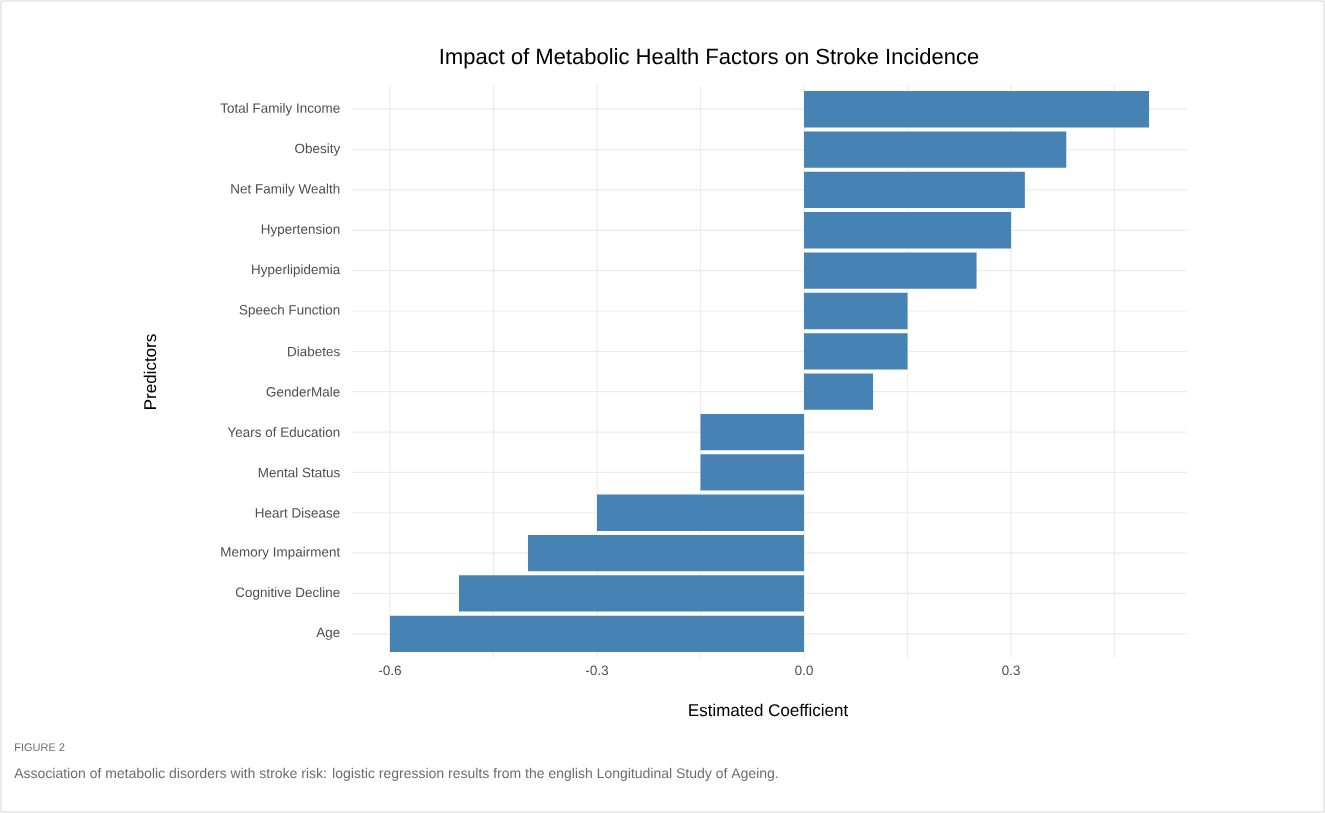  I want to click on x-tick-label: 0.3, so click(1011, 670).